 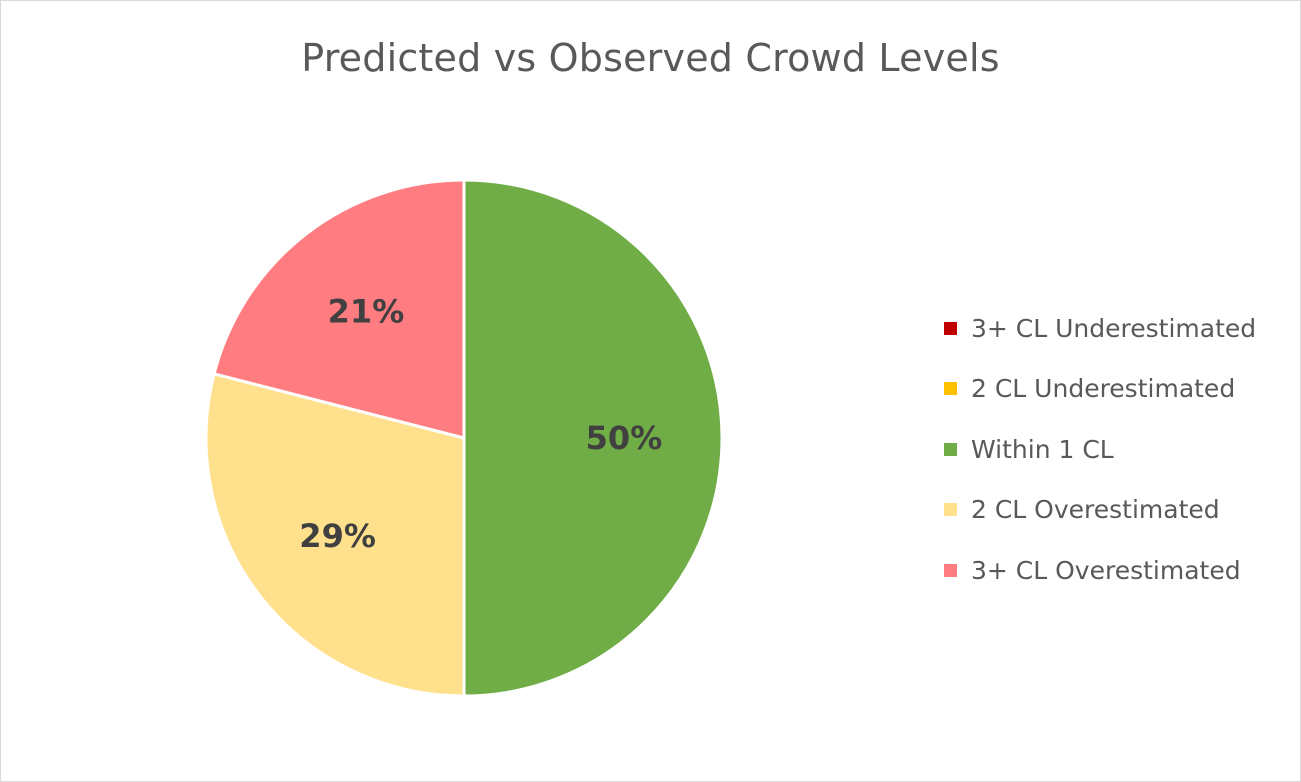 What do you see at coordinates (1042, 449) in the screenshot?
I see `legend-label: Within 1 CL` at bounding box center [1042, 449].